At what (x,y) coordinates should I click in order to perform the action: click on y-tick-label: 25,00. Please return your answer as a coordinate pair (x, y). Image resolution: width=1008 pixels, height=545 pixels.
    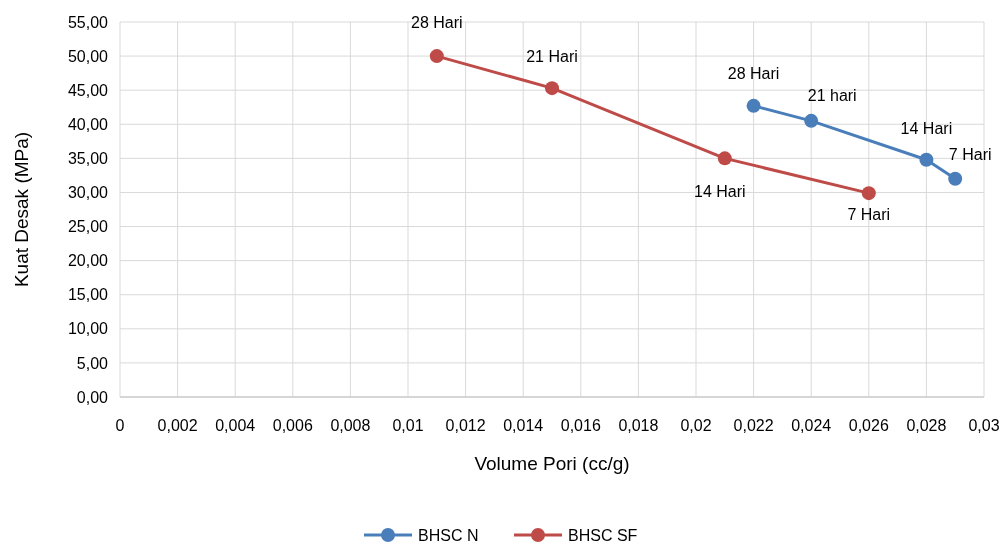
    Looking at the image, I should click on (88, 227).